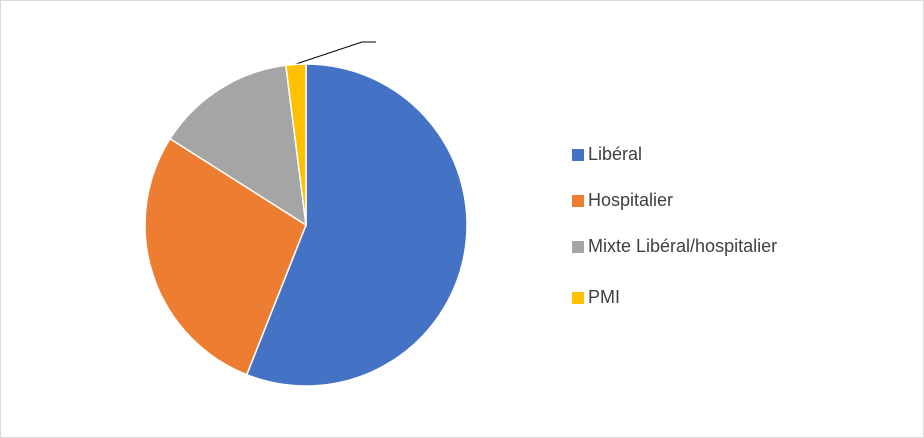 This screenshot has height=438, width=924. Describe the element at coordinates (328, 55) in the screenshot. I see `leader-line` at that location.